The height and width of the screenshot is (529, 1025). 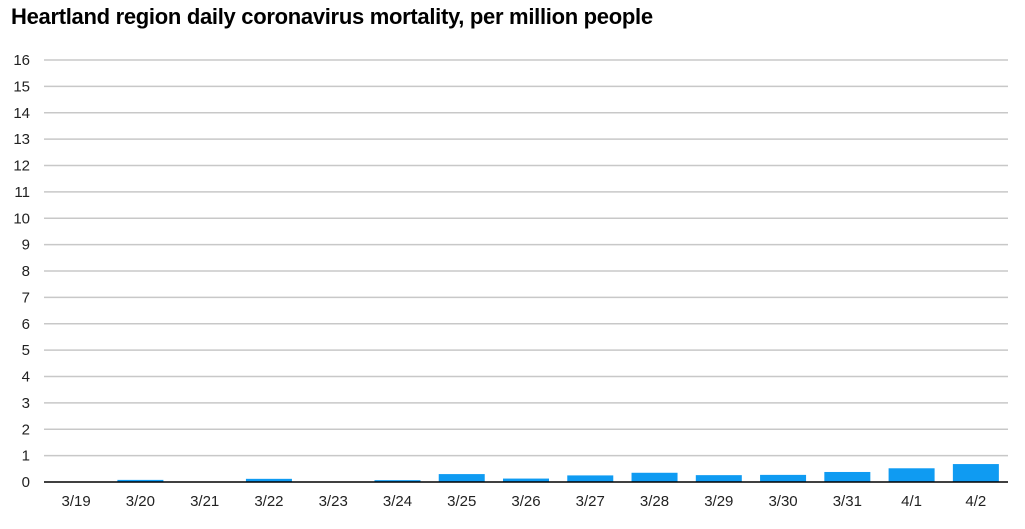 What do you see at coordinates (461, 501) in the screenshot?
I see `x-tick-label: 3/25` at bounding box center [461, 501].